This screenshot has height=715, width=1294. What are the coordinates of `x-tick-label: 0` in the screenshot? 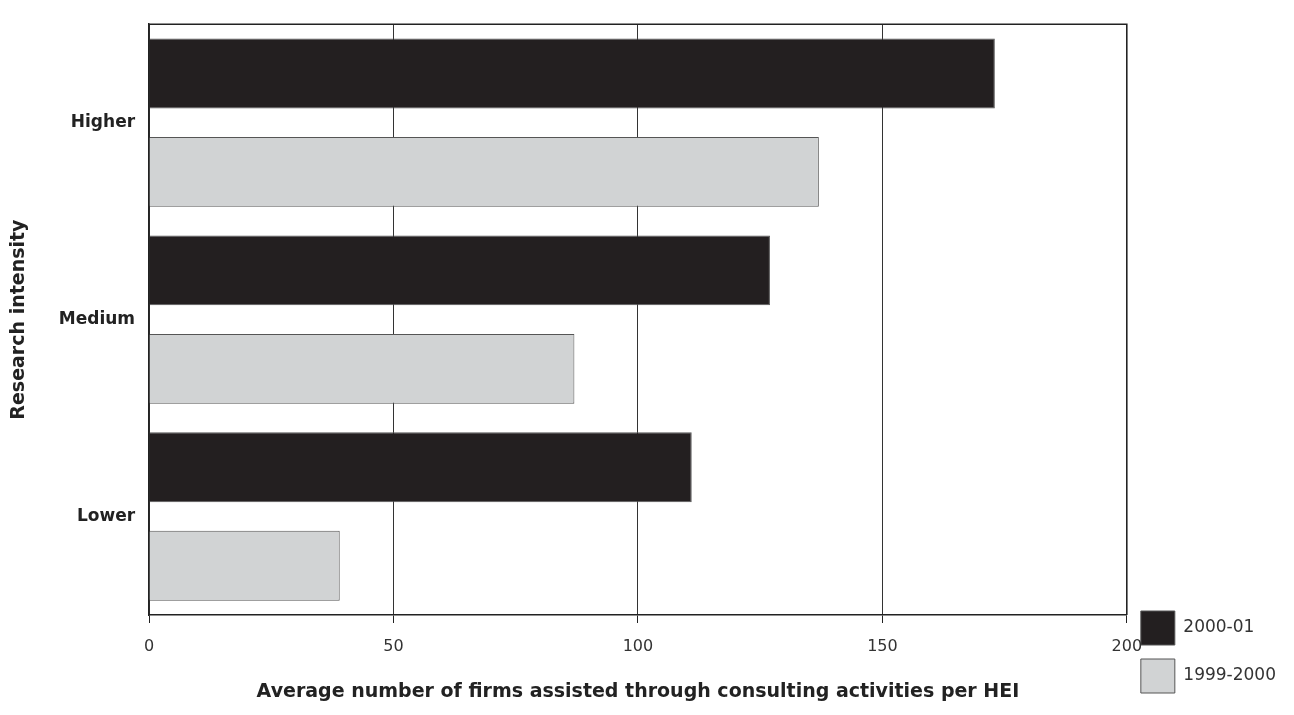 It's located at (149, 645).